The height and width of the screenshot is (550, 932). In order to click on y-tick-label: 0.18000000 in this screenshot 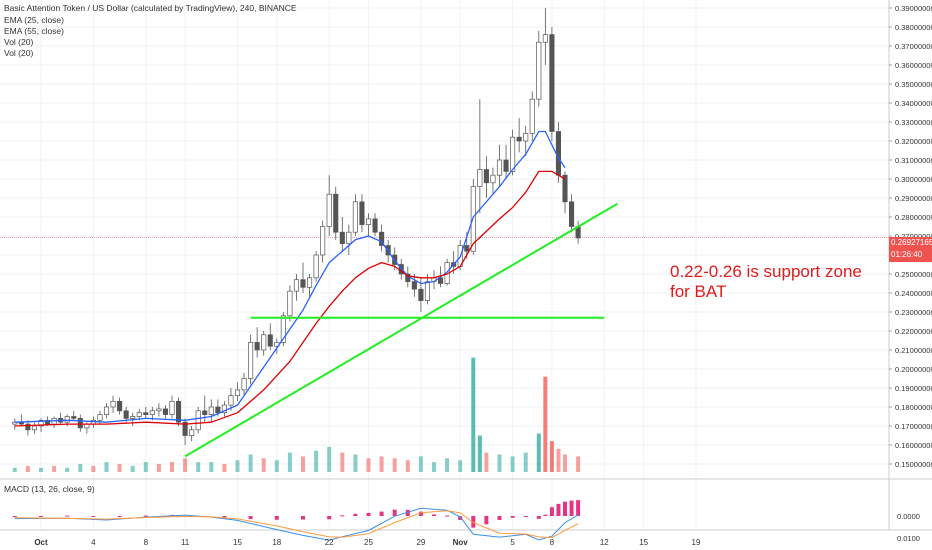, I will do `click(913, 407)`.